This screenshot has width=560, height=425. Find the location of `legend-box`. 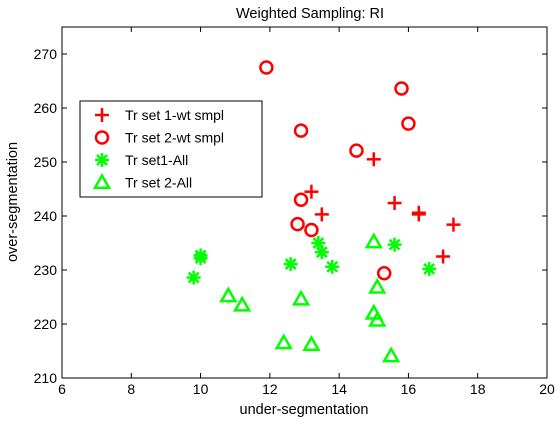

legend-box is located at coordinates (171, 149).